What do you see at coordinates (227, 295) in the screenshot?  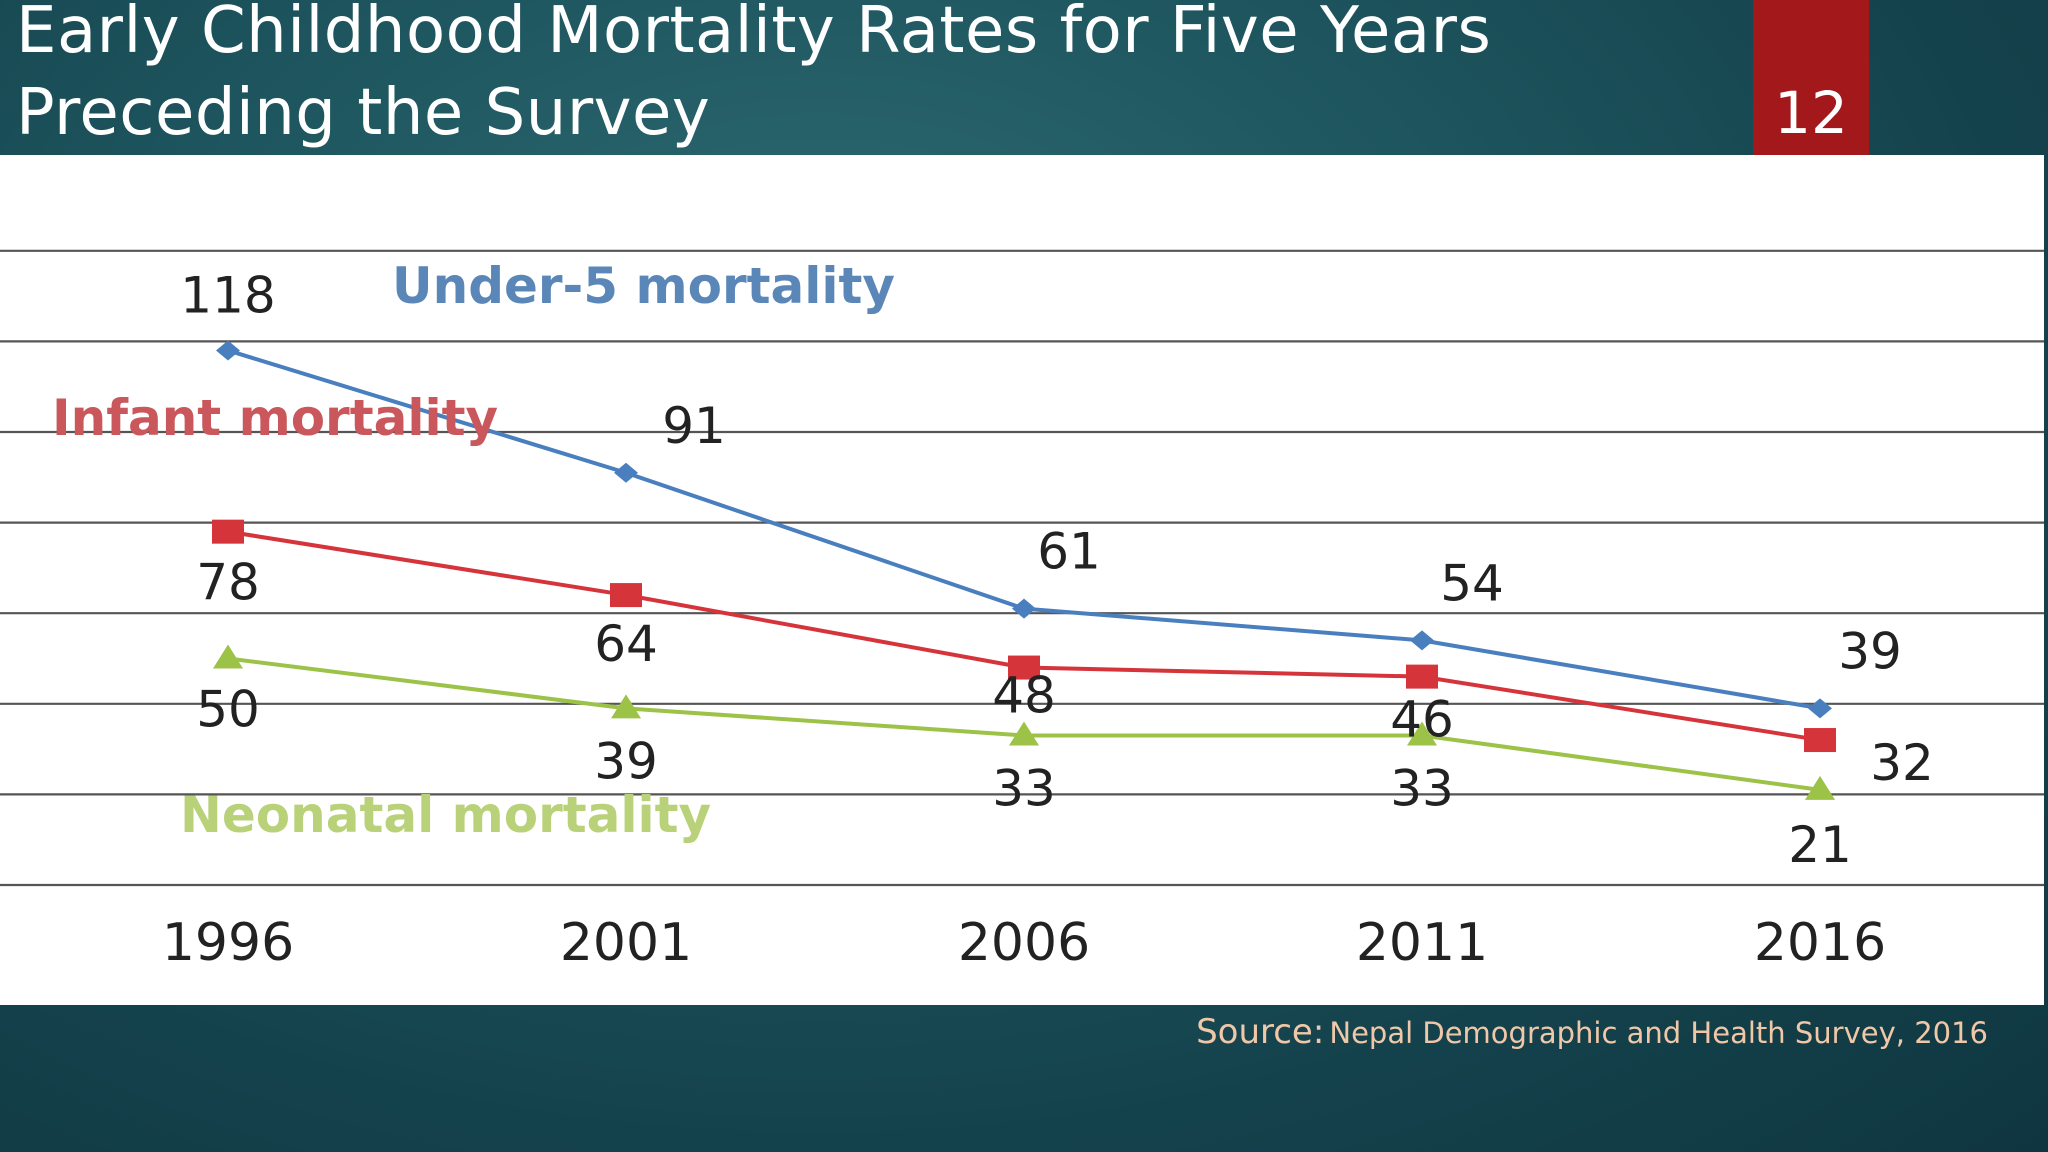 I see `data-label: 118` at bounding box center [227, 295].